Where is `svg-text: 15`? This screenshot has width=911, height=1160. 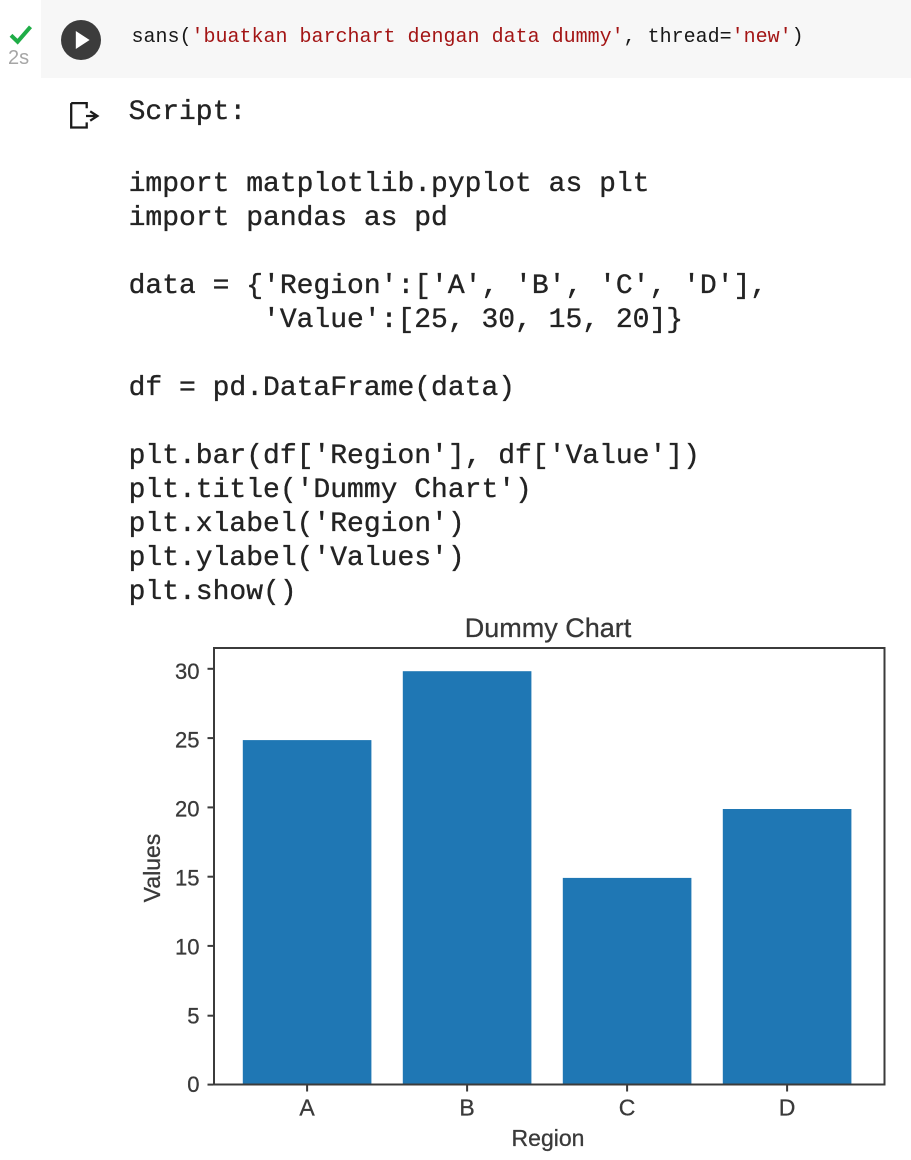
svg-text: 15 is located at coordinates (187, 878).